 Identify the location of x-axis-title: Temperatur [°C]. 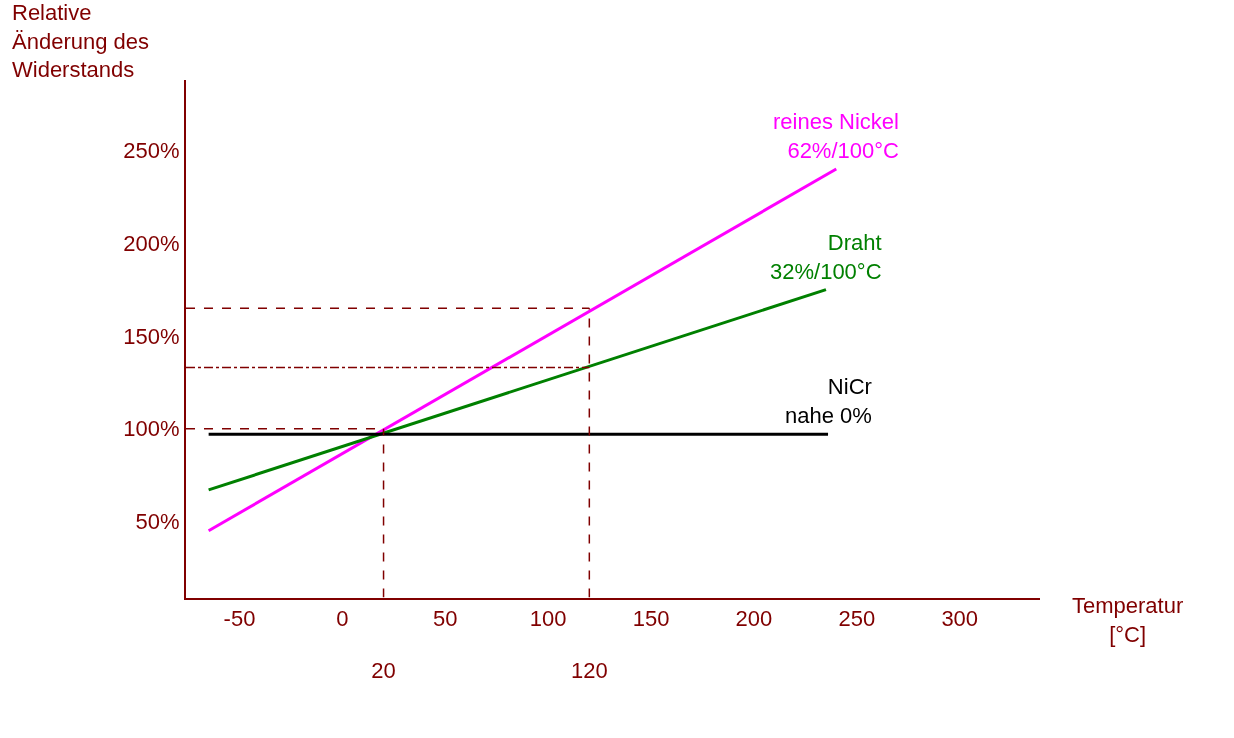
(1128, 620).